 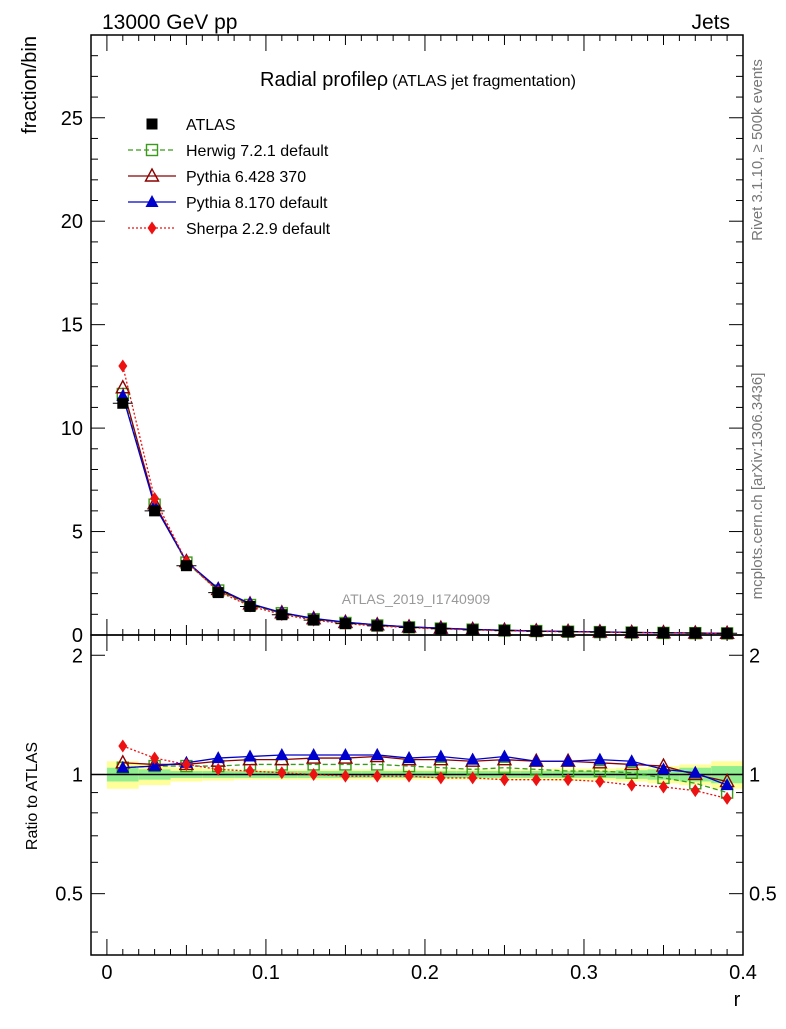 What do you see at coordinates (152, 228) in the screenshot?
I see `legend-marker-sherpa` at bounding box center [152, 228].